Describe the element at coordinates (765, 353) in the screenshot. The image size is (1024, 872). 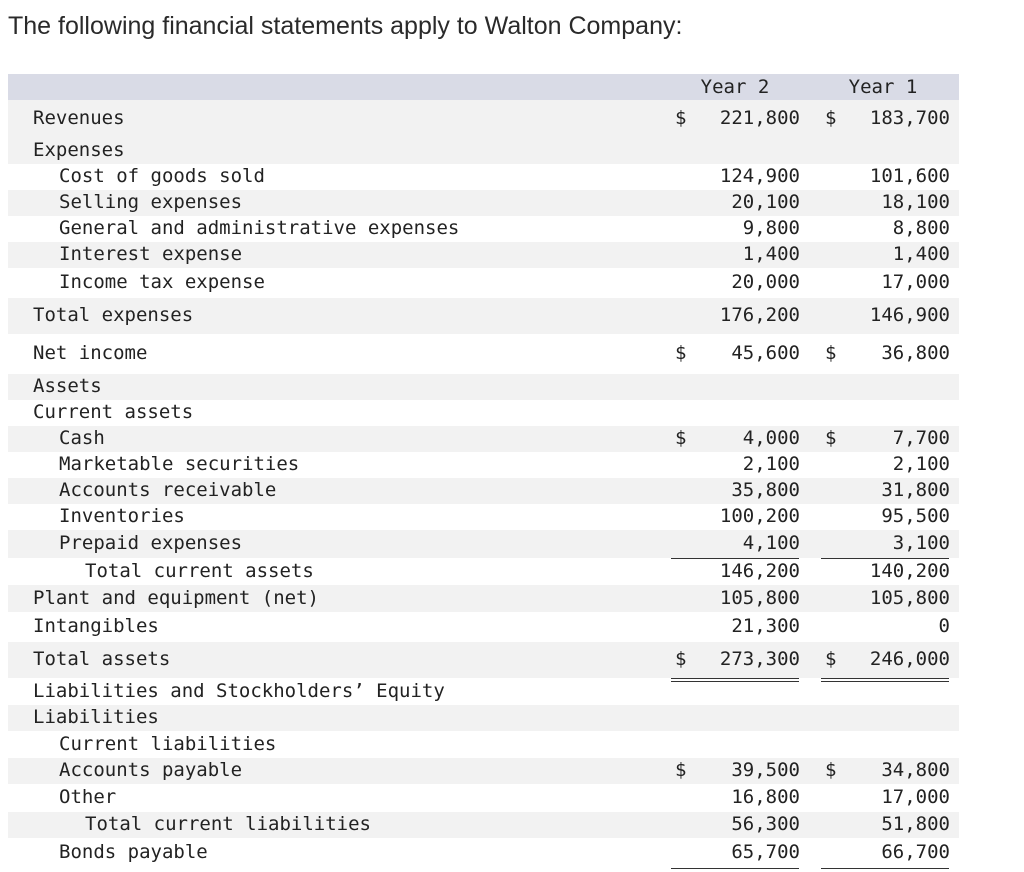
I see `amount: 45,600` at that location.